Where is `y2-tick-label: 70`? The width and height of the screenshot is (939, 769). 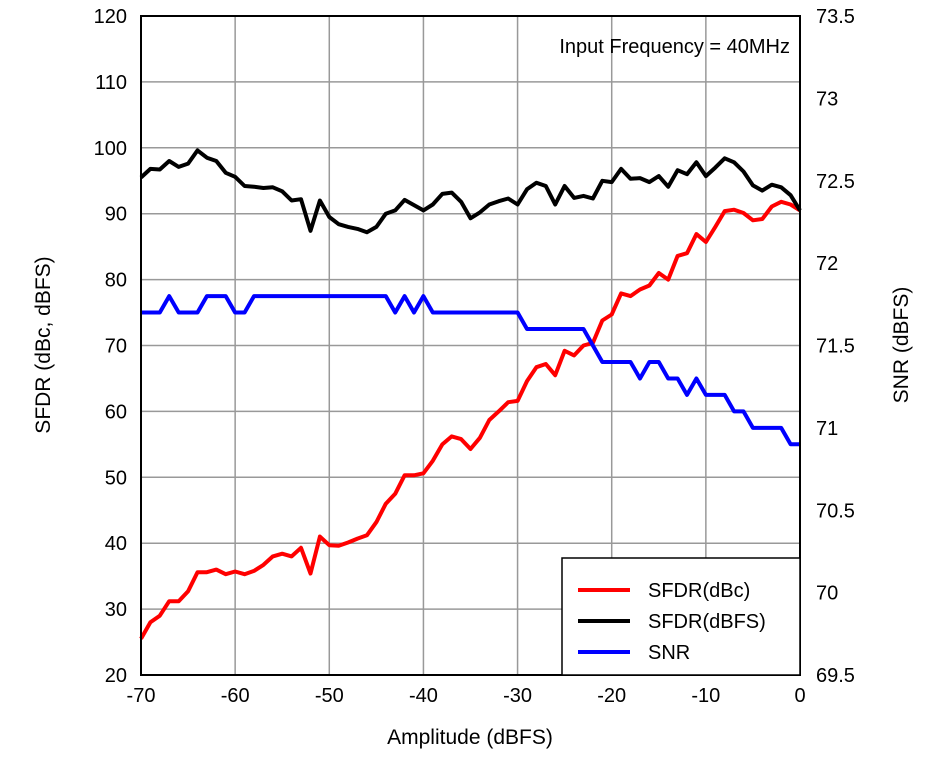
y2-tick-label: 70 is located at coordinates (827, 594).